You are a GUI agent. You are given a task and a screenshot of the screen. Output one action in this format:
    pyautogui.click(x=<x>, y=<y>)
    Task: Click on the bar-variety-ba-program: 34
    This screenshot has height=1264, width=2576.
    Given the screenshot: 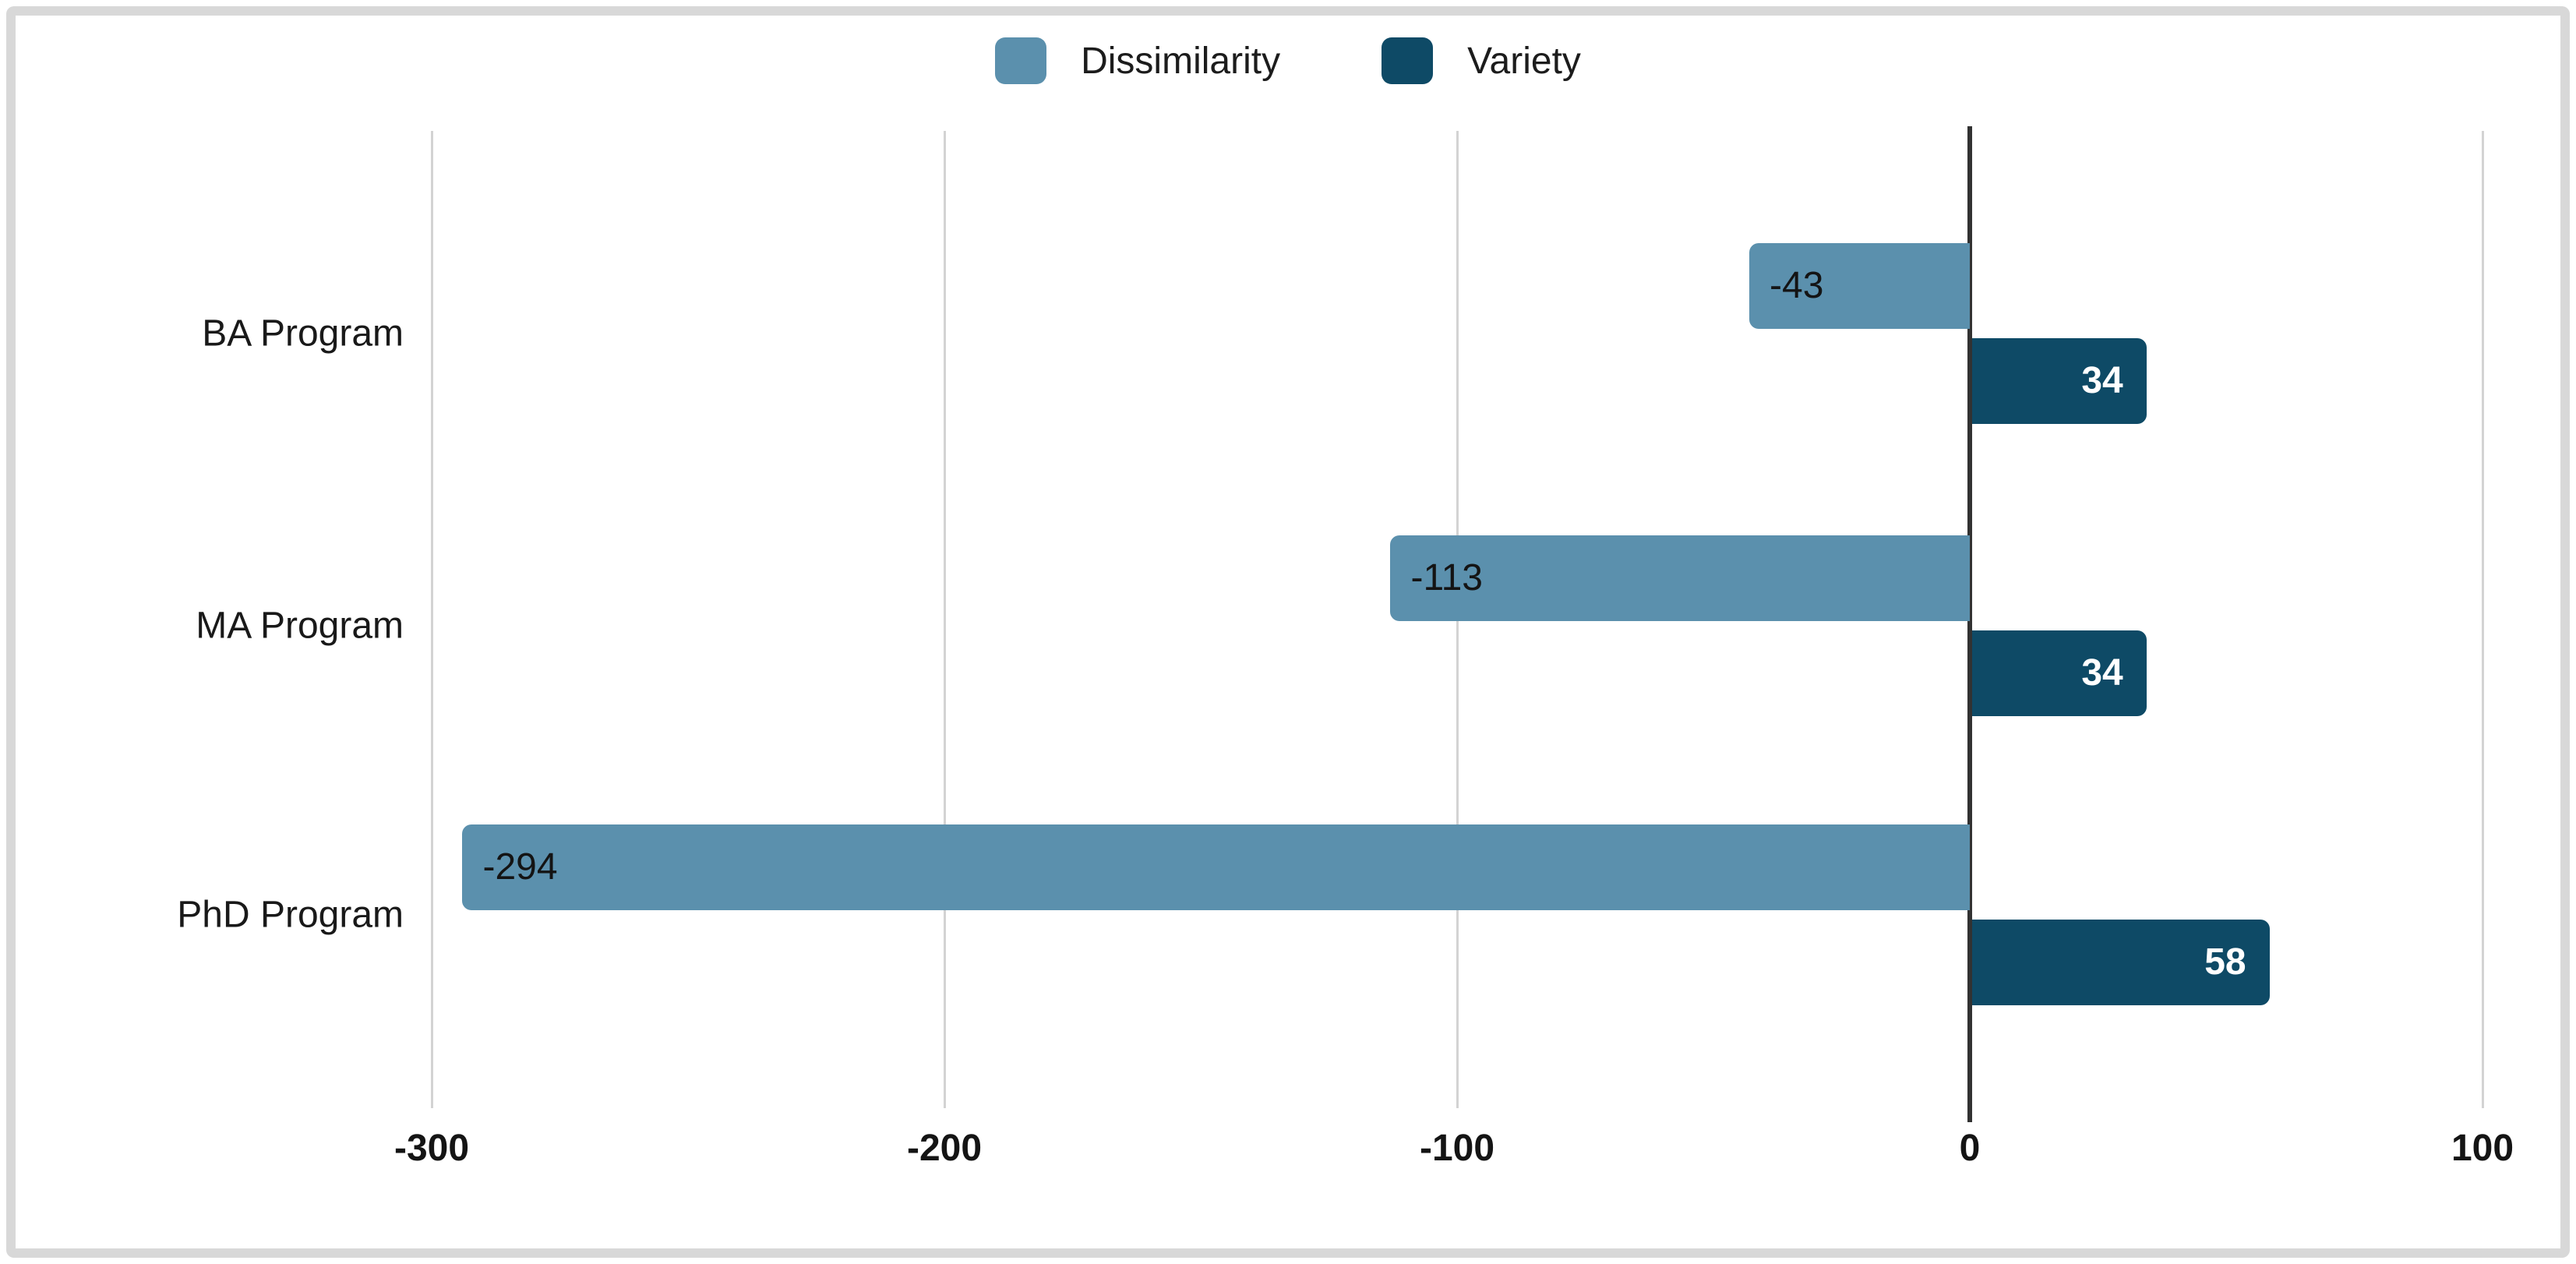 What is the action you would take?
    pyautogui.click(x=2059, y=381)
    